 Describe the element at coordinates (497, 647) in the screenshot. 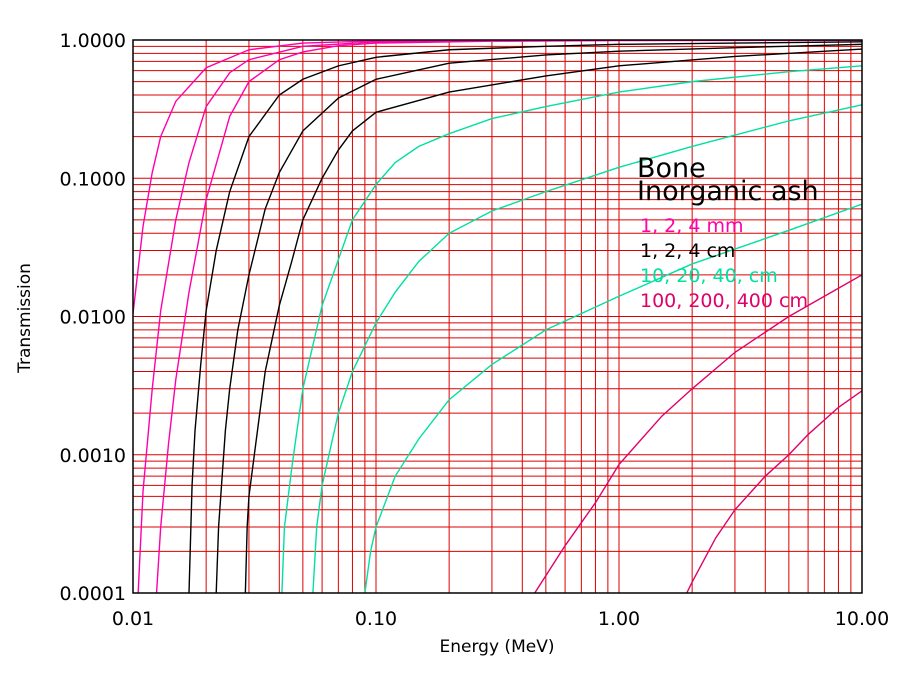

I see `x-axis-title: Energy (MeV)` at that location.